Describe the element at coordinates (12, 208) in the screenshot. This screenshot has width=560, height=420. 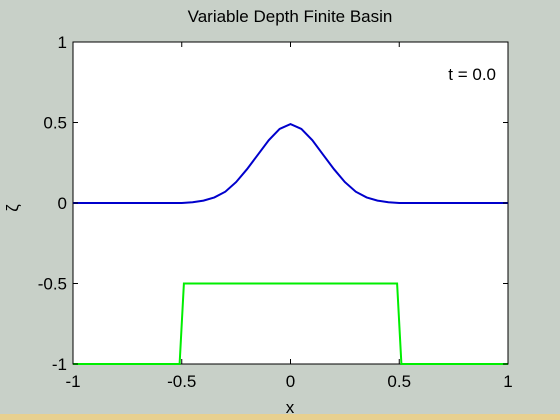
I see `y-axis-label: ζ` at that location.